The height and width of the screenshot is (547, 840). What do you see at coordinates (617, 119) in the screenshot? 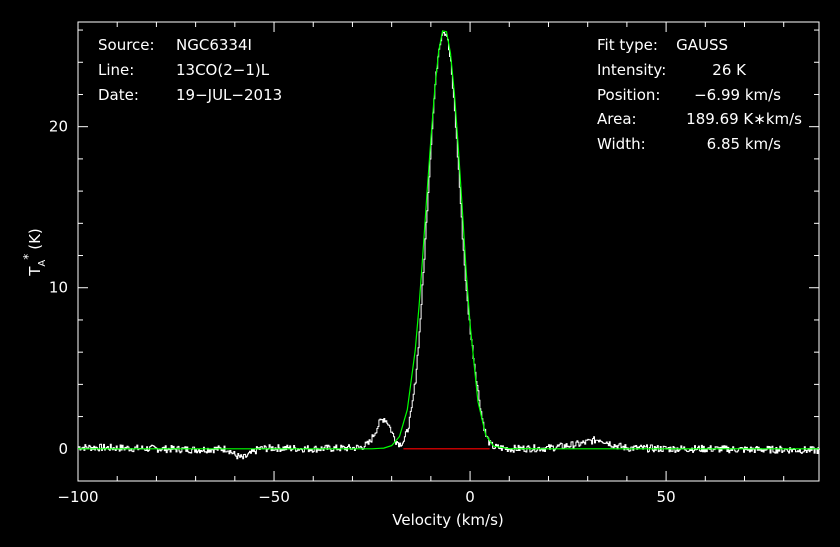
I see `area-key: Area:` at bounding box center [617, 119].